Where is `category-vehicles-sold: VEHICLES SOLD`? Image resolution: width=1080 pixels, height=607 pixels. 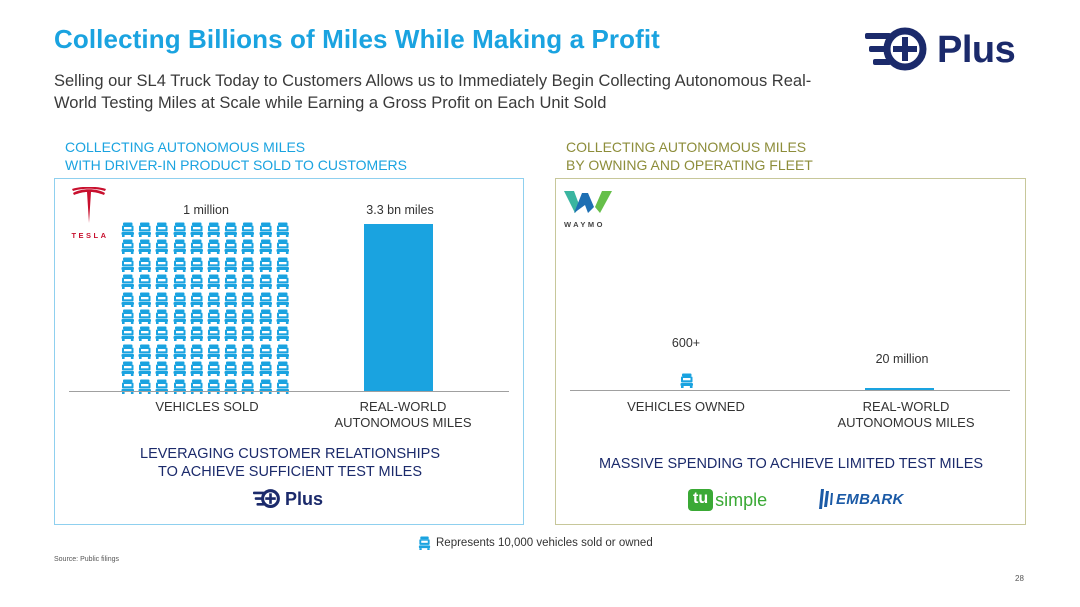 category-vehicles-sold: VEHICLES SOLD is located at coordinates (207, 406).